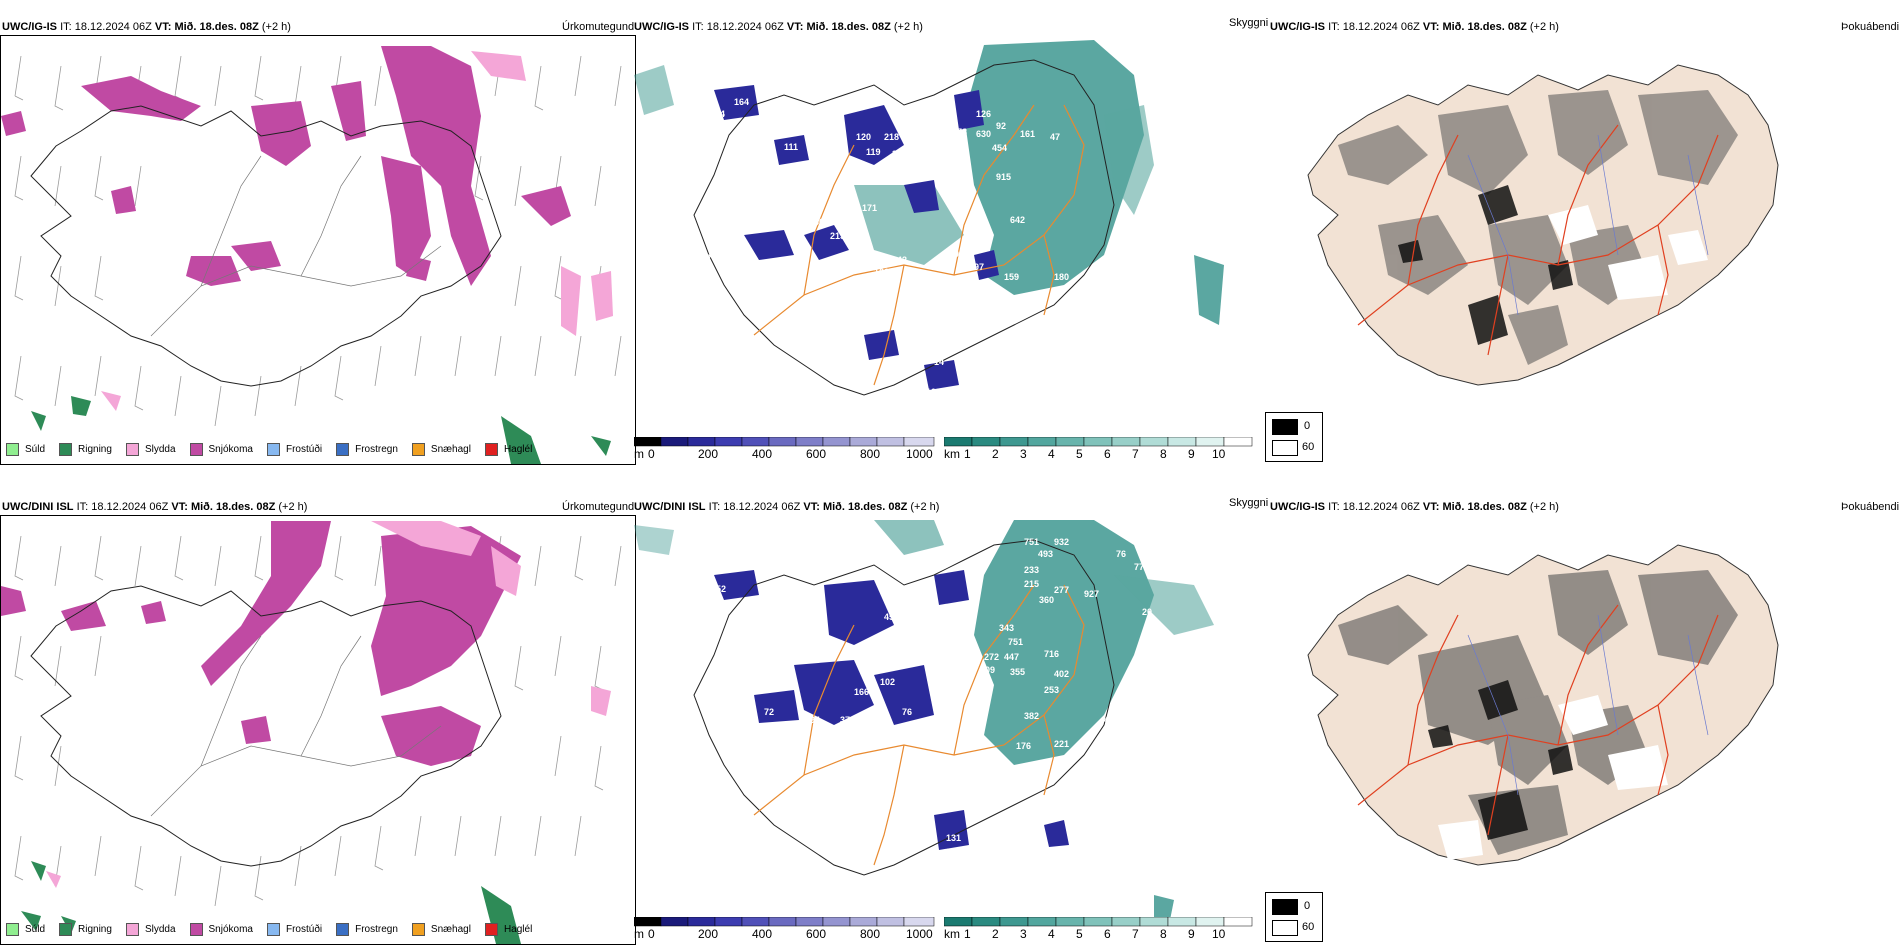 This screenshot has width=1900, height=950. I want to click on lowcloud-areas, so click(891, 710).